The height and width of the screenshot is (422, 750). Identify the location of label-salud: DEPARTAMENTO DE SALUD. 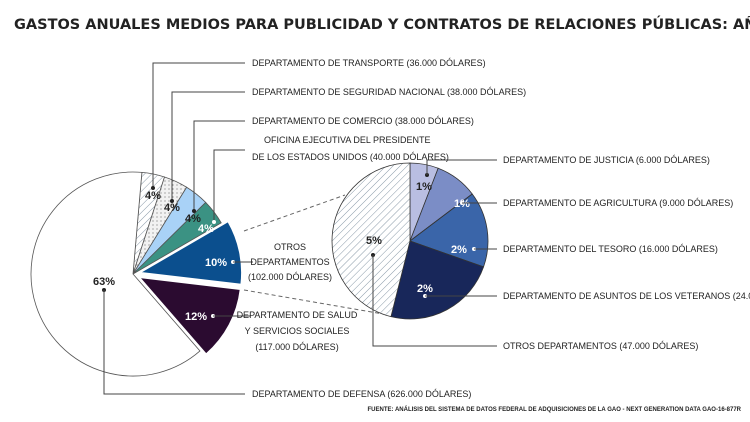
(297, 315).